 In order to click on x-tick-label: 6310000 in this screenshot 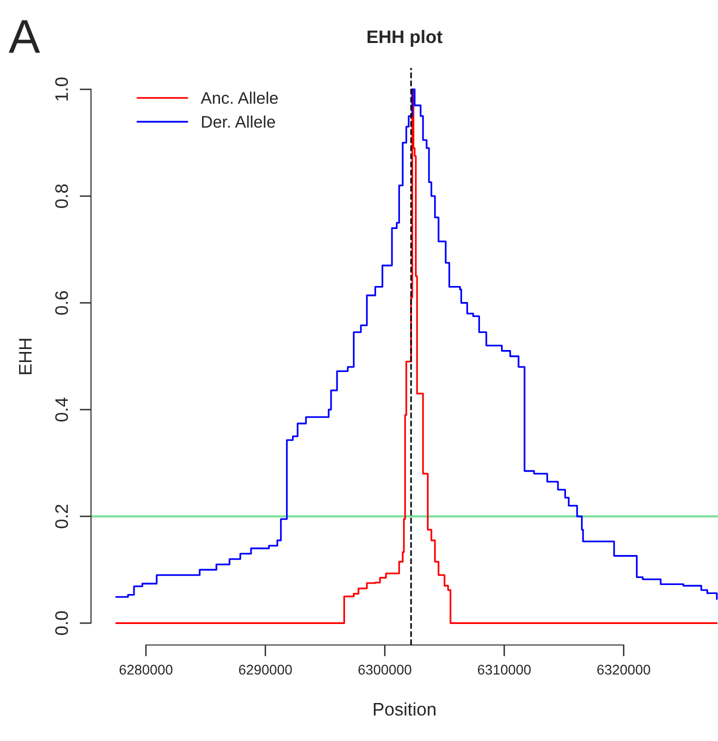, I will do `click(504, 669)`.